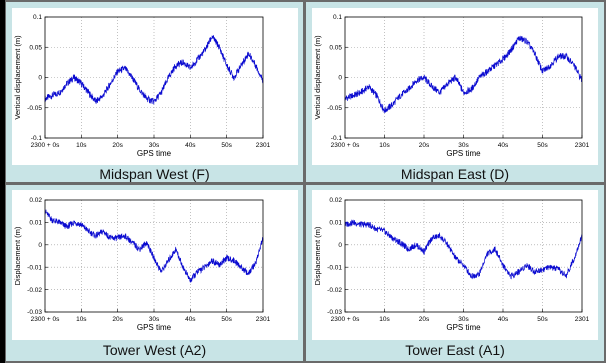 The height and width of the screenshot is (363, 606). I want to click on left-bar, so click(2, 181).